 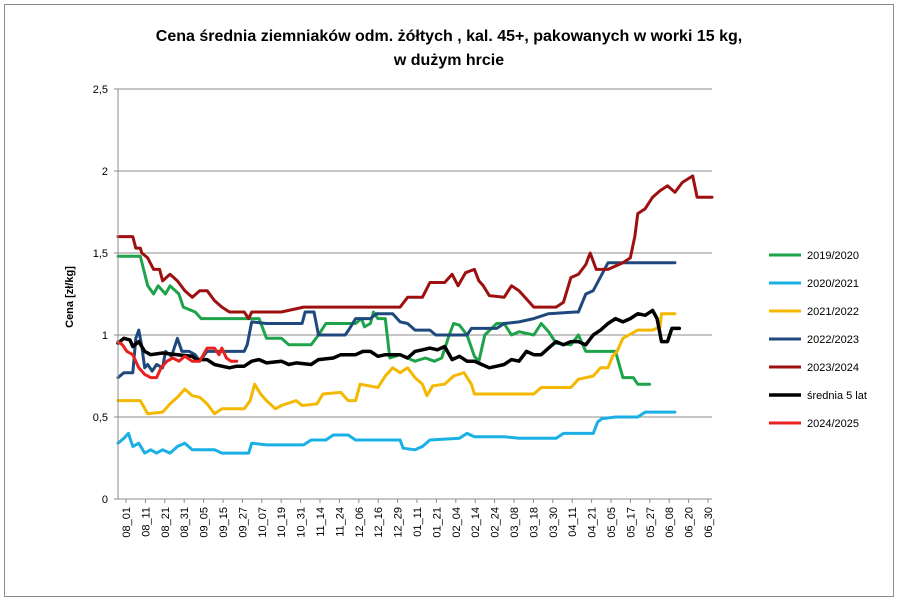 What do you see at coordinates (302, 522) in the screenshot?
I see `x-tick-label: 10_31` at bounding box center [302, 522].